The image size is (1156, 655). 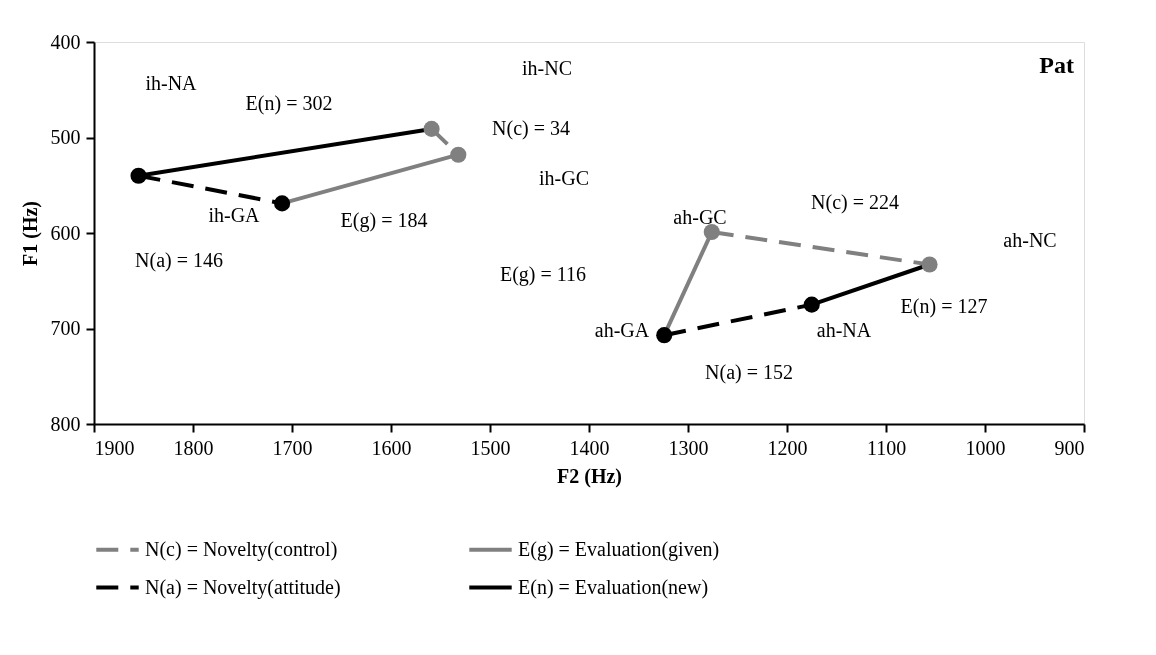 What do you see at coordinates (65, 423) in the screenshot?
I see `y-tick-label: 800` at bounding box center [65, 423].